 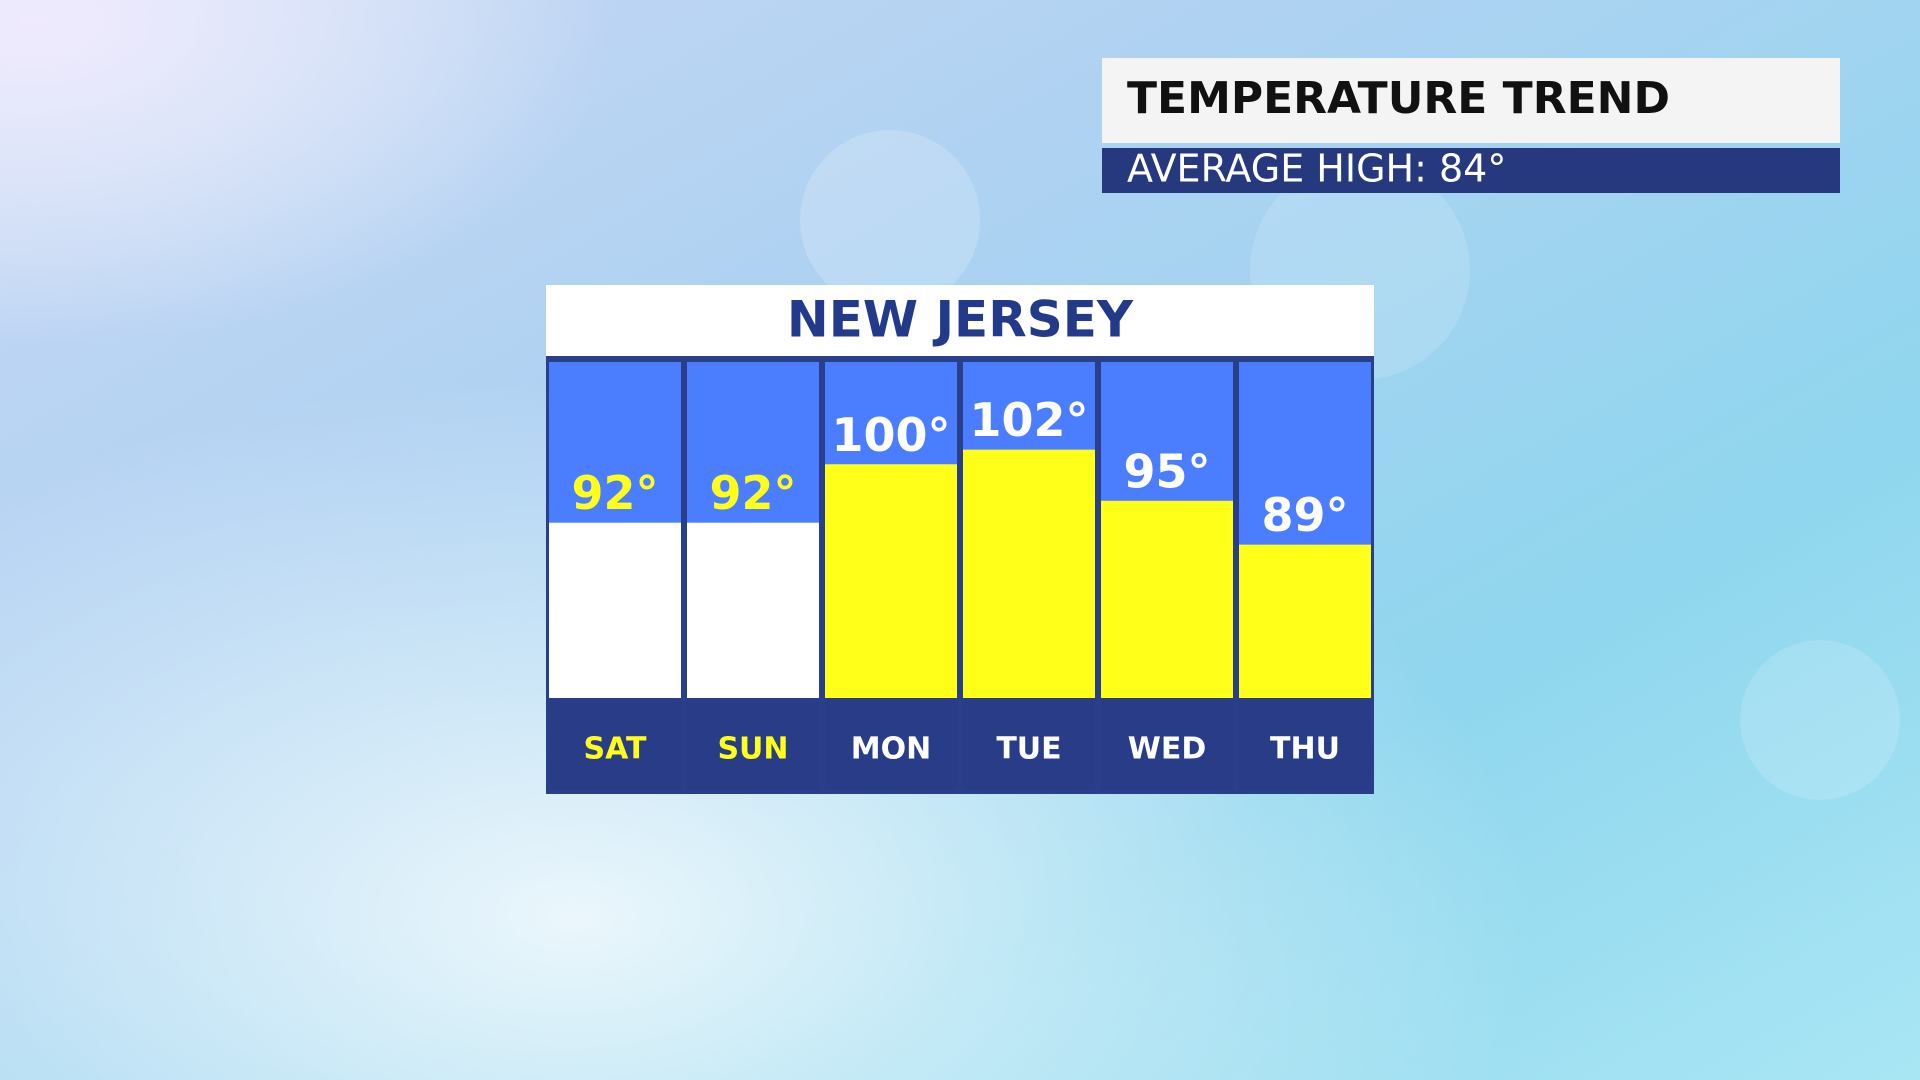 I want to click on x-tick-label: THU, so click(x=1305, y=749).